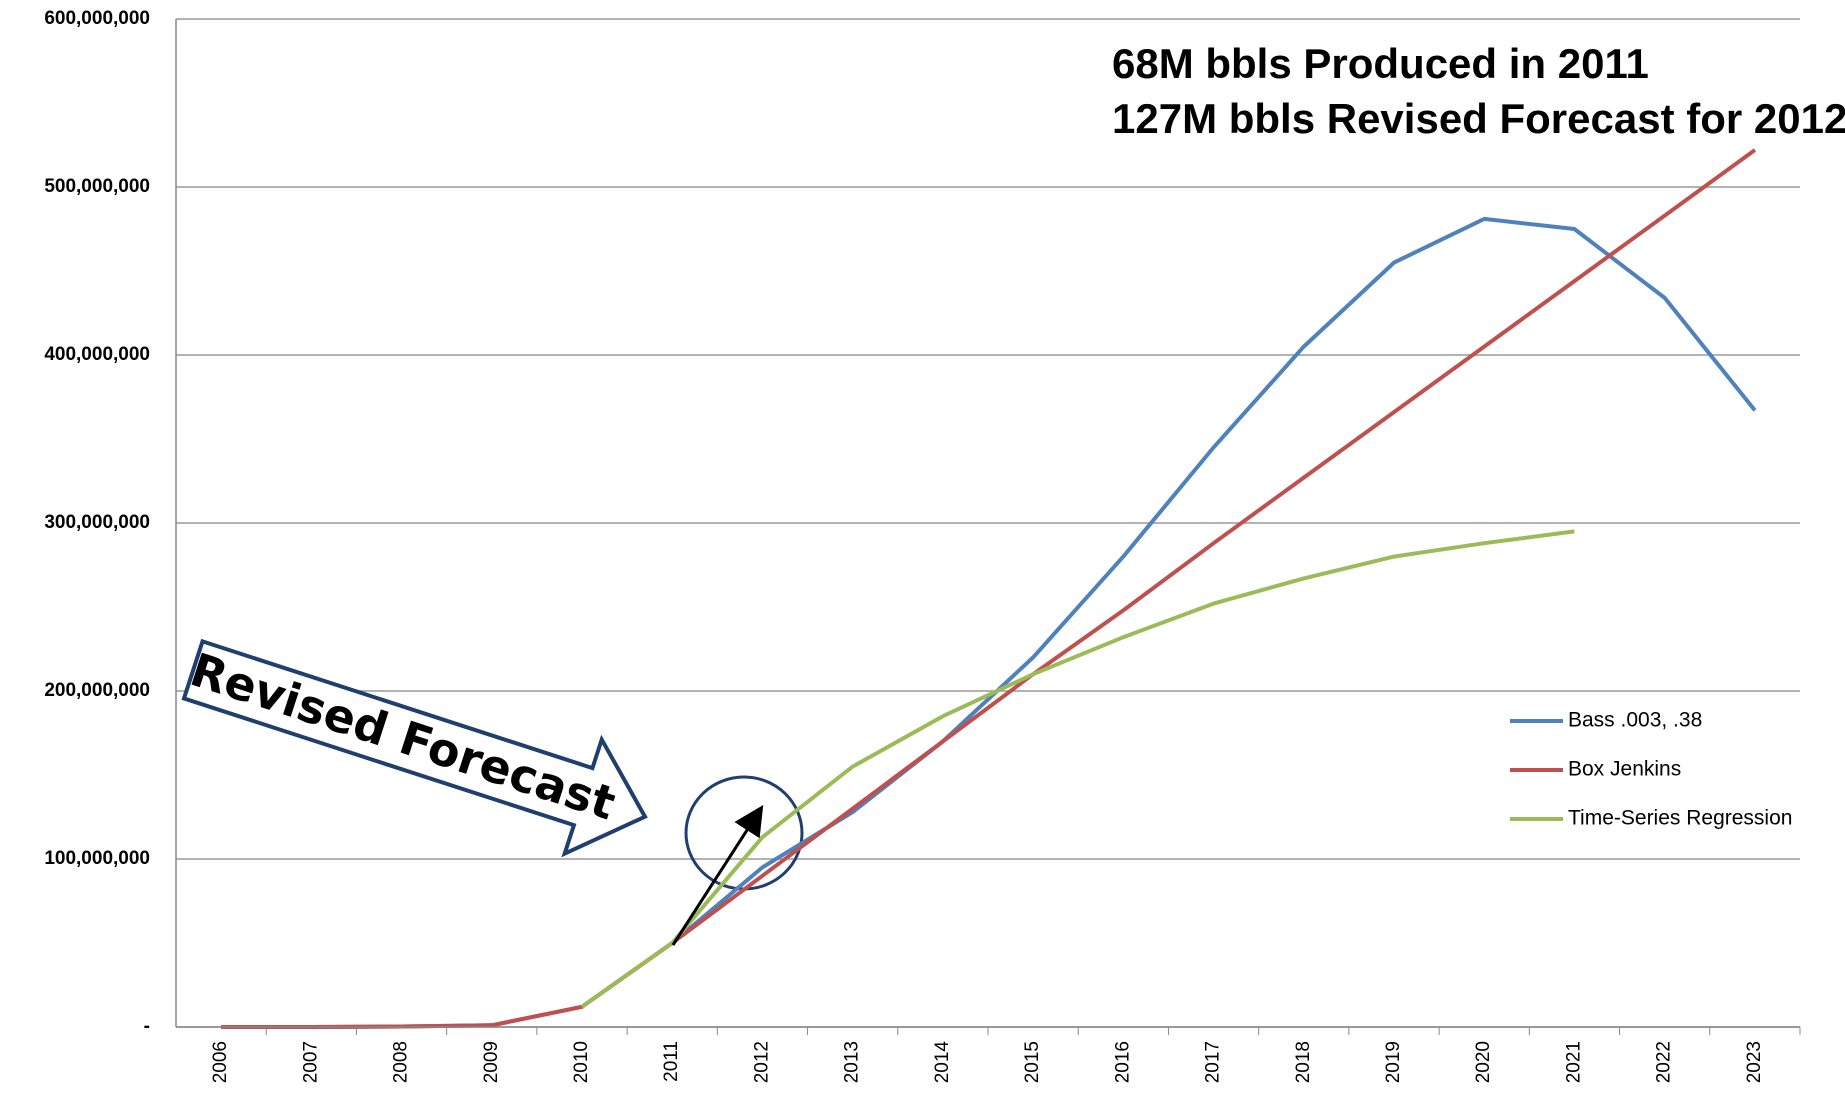 This screenshot has width=1845, height=1103. Describe the element at coordinates (97, 18) in the screenshot. I see `y-tick-label: 600,000,000` at that location.